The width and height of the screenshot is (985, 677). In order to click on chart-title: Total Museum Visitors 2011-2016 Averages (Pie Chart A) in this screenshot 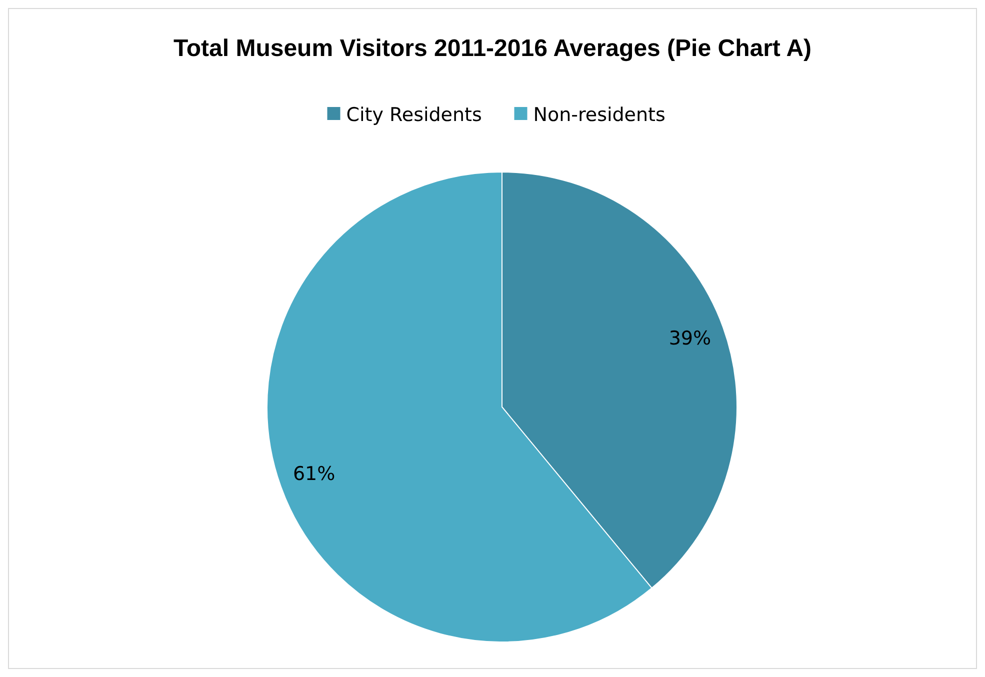, I will do `click(492, 48)`.